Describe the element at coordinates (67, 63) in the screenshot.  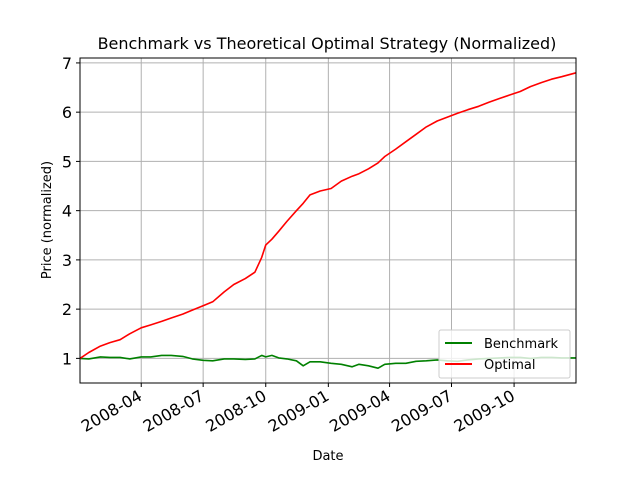
I see `y-tick-label: 7` at that location.